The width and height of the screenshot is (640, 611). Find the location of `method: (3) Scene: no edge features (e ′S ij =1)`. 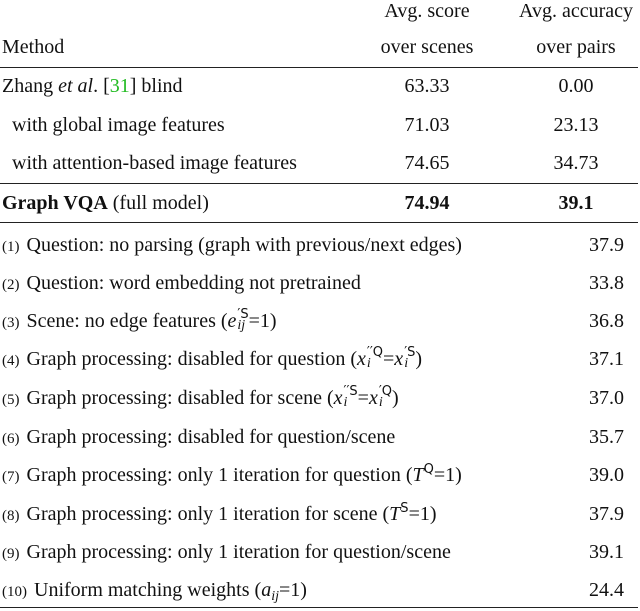

method: (3) Scene: no edge features (e ′S ij =1) is located at coordinates (139, 322).